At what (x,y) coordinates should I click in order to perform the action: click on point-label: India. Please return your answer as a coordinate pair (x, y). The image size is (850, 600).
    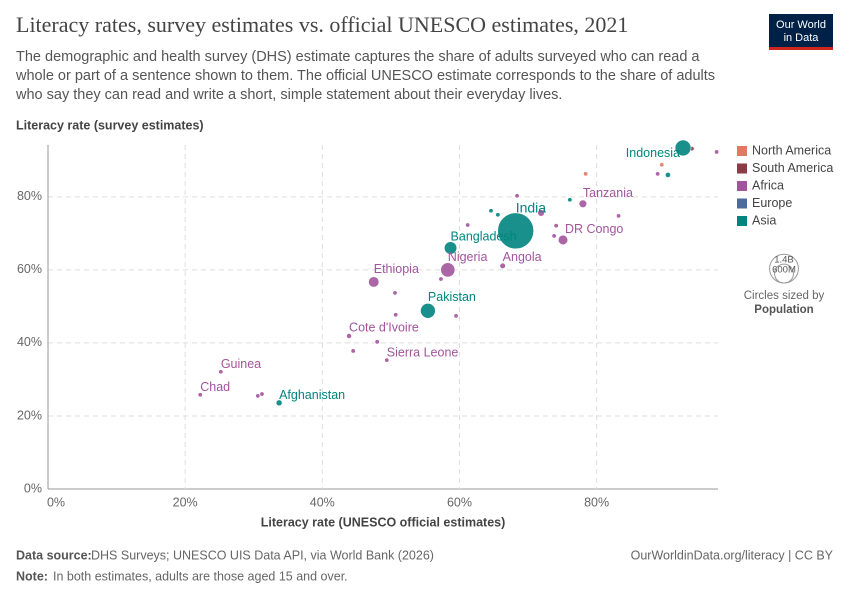
    Looking at the image, I should click on (531, 208).